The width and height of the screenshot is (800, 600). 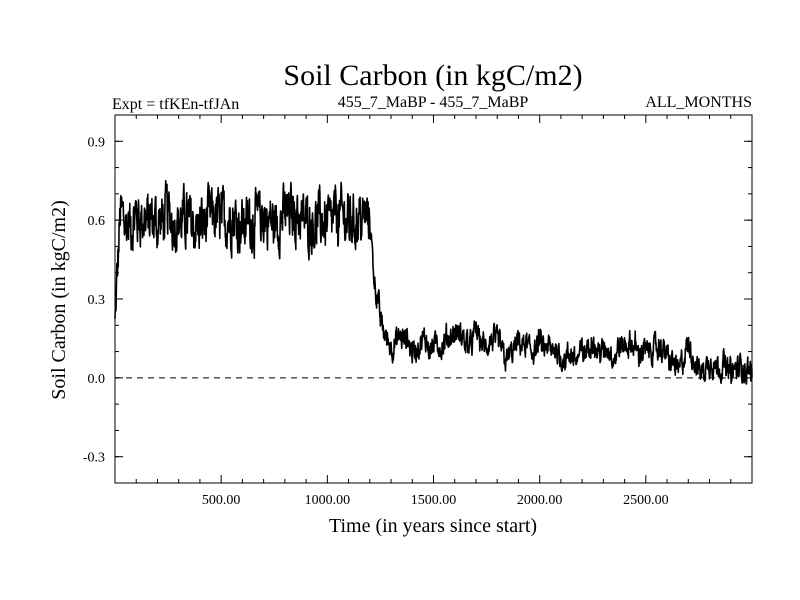 What do you see at coordinates (221, 500) in the screenshot?
I see `x-tick-label: 500.00` at bounding box center [221, 500].